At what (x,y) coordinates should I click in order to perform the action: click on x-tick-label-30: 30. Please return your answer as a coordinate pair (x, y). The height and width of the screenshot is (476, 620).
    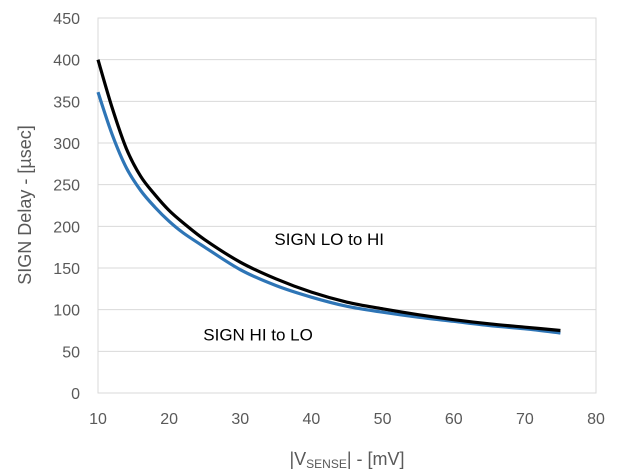
    Looking at the image, I should click on (240, 419).